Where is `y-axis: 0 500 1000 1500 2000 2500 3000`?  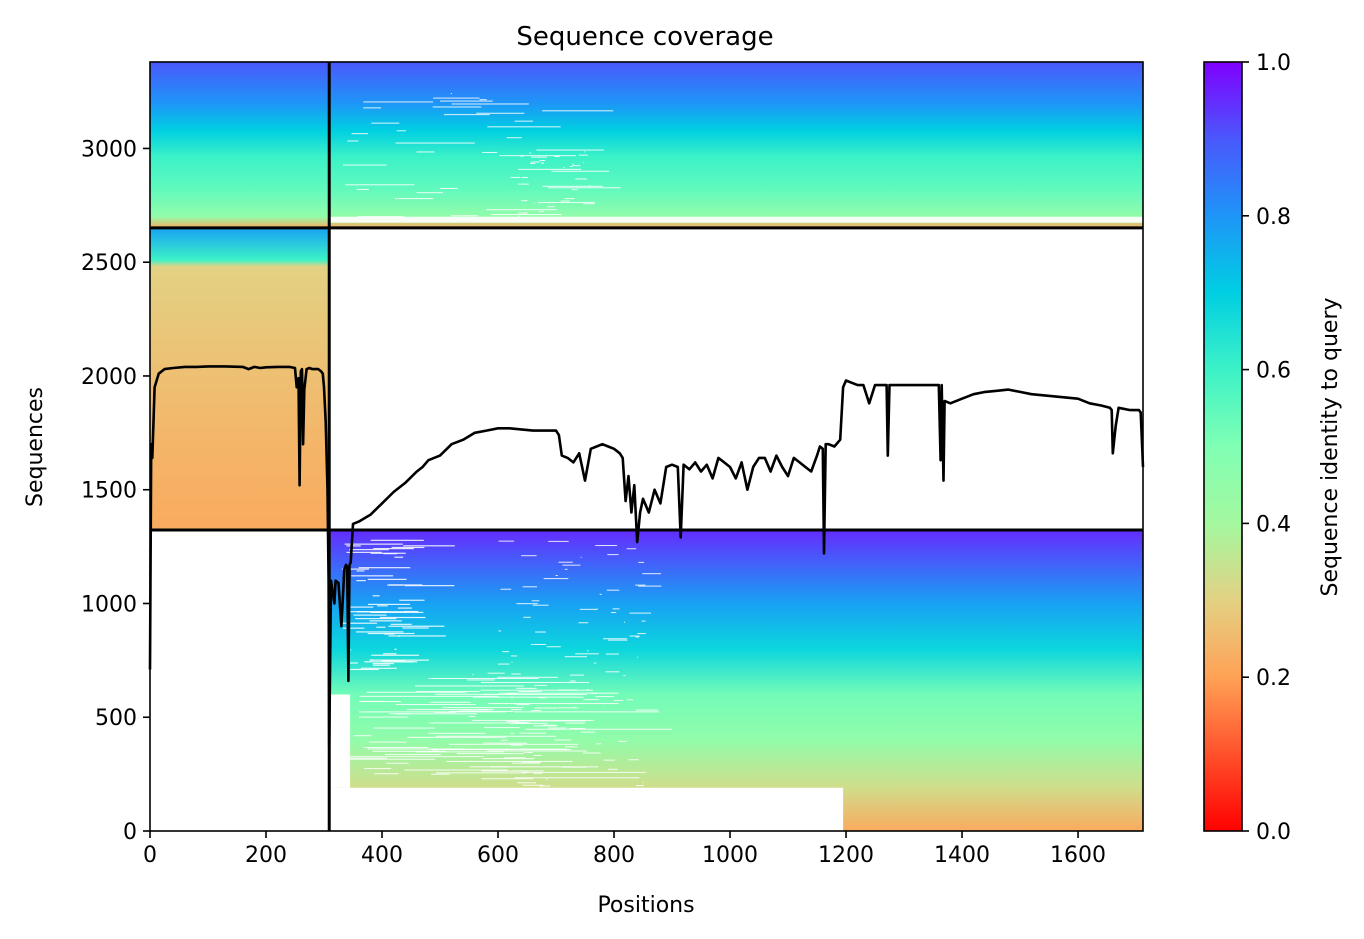 y-axis: 0 500 1000 1500 2000 2500 3000 is located at coordinates (115, 491).